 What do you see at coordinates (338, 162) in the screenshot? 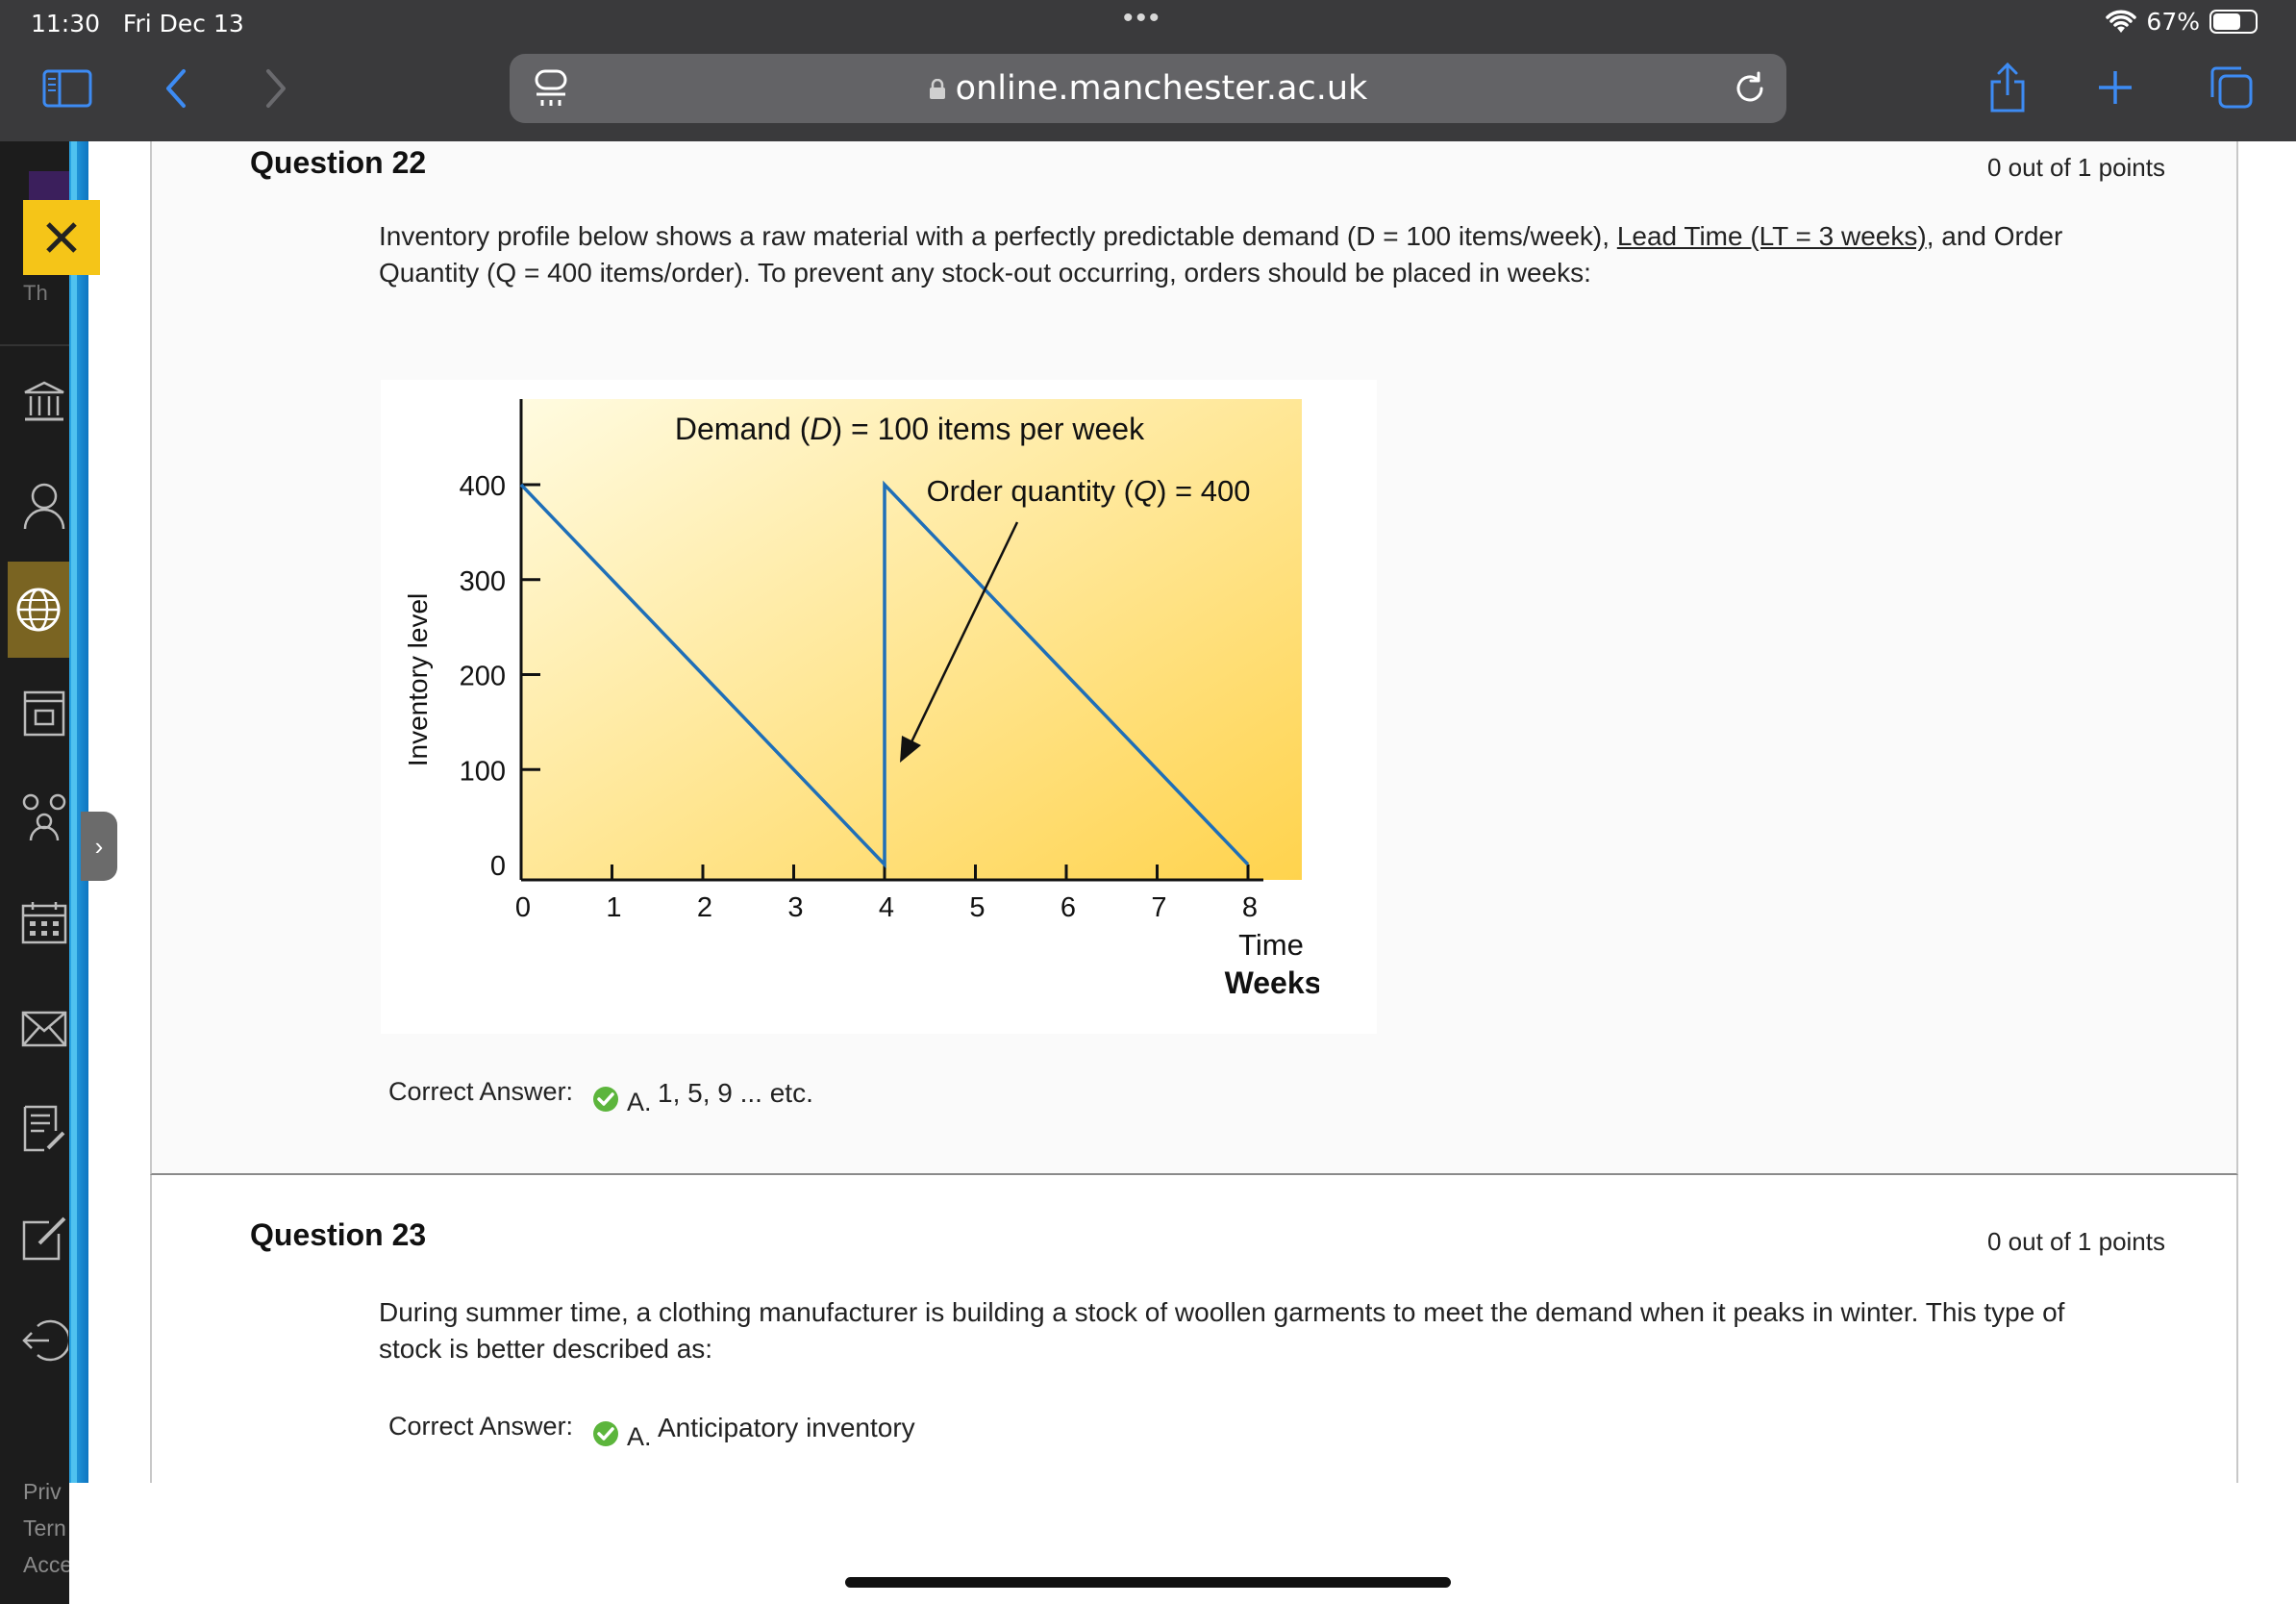
I see `question-title: Question 22` at bounding box center [338, 162].